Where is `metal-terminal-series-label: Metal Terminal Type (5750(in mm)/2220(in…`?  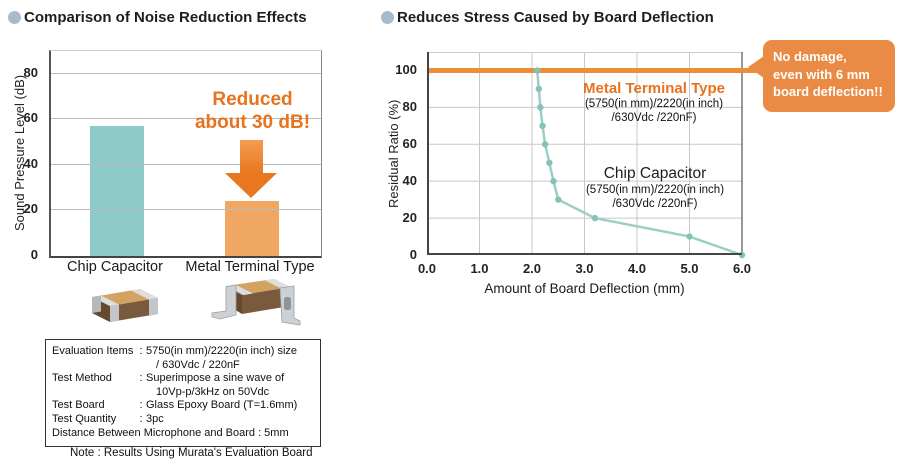
metal-terminal-series-label: Metal Terminal Type (5750(in mm)/2220(in… is located at coordinates (654, 102).